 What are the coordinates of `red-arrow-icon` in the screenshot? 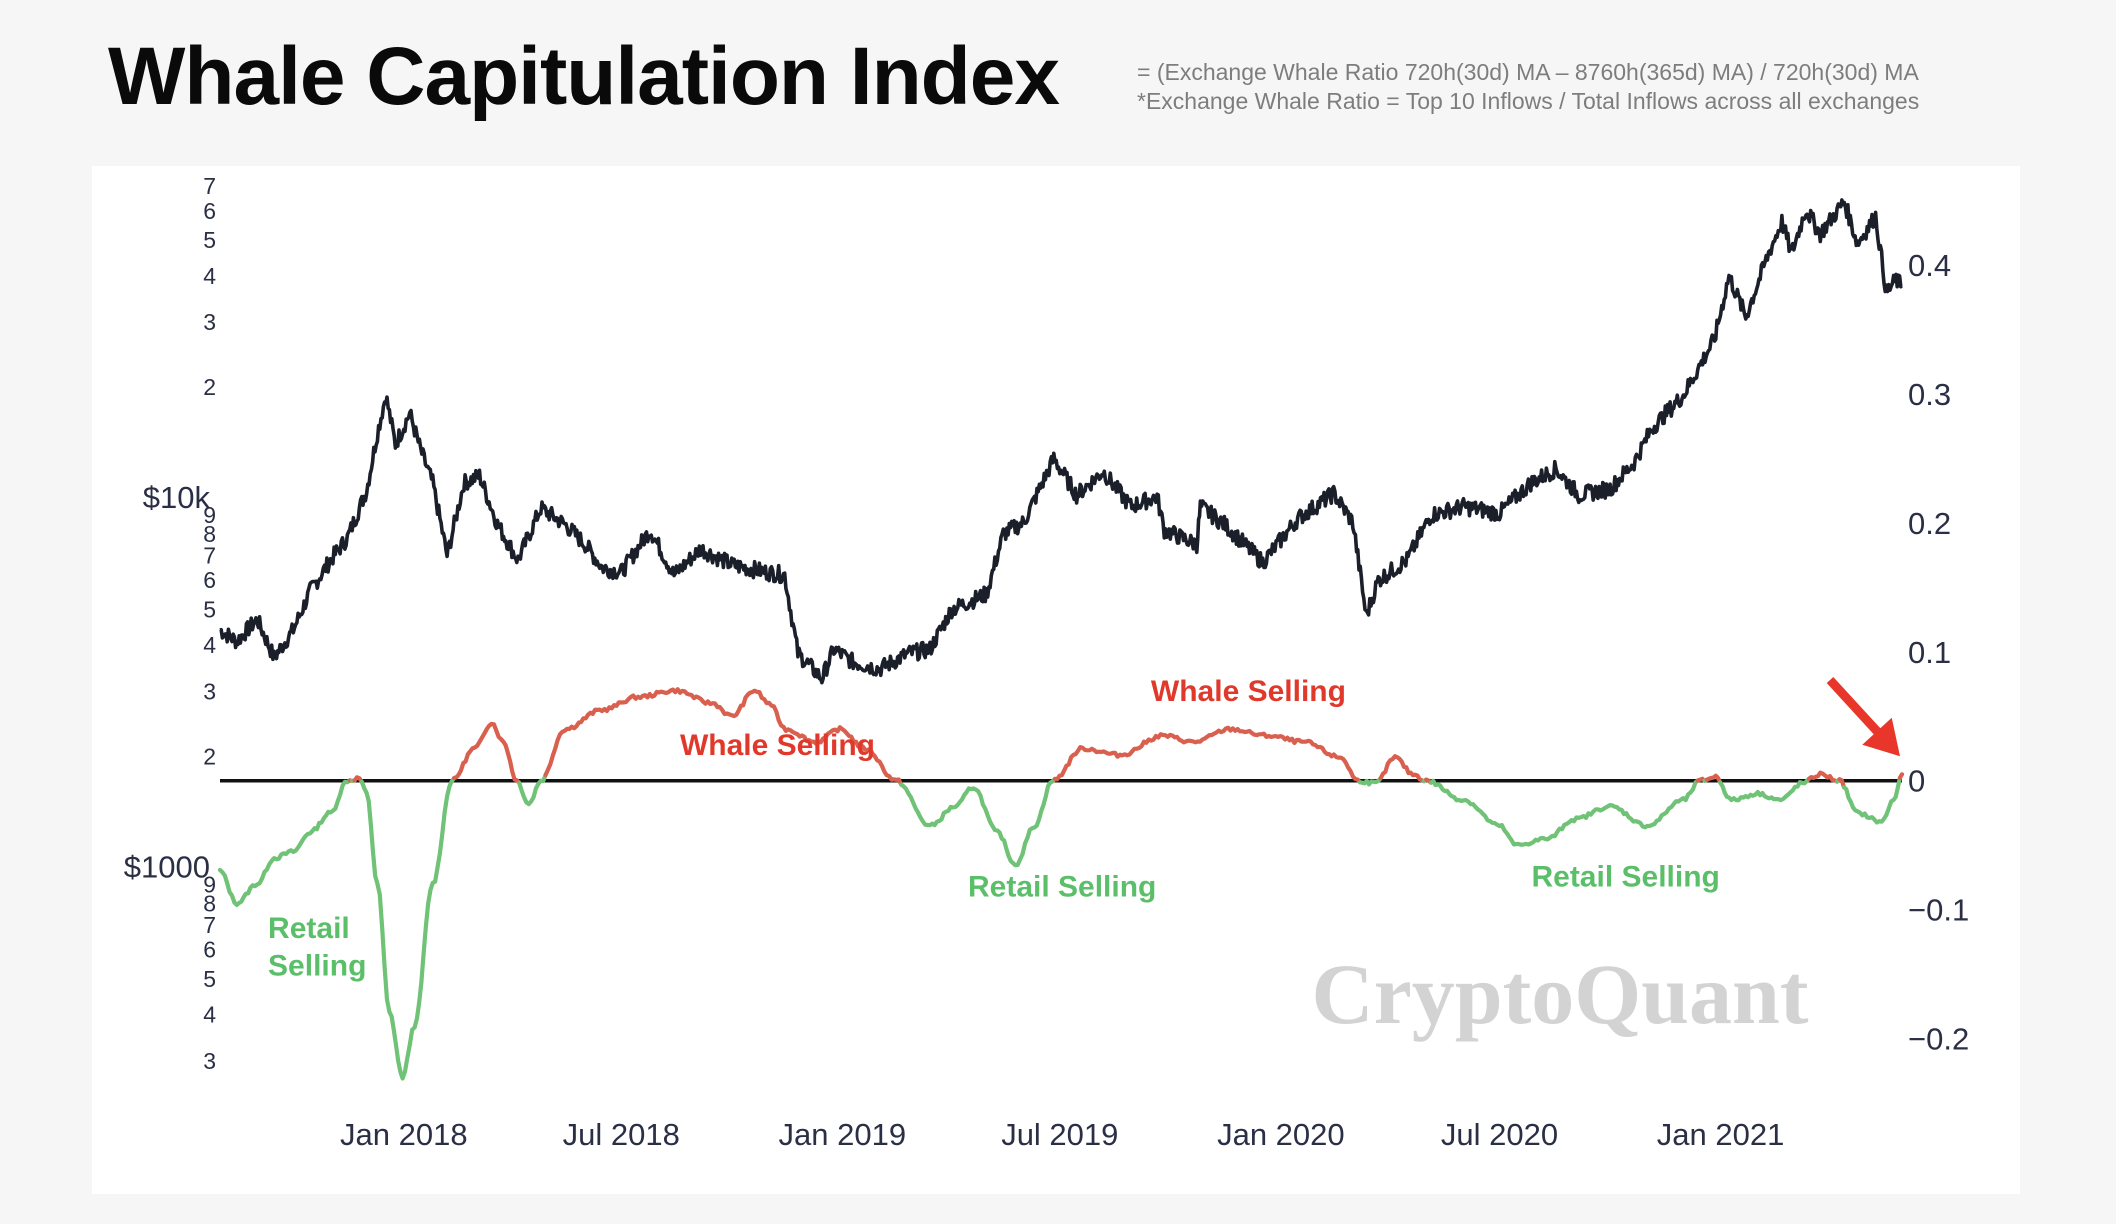 It's located at (1863, 716).